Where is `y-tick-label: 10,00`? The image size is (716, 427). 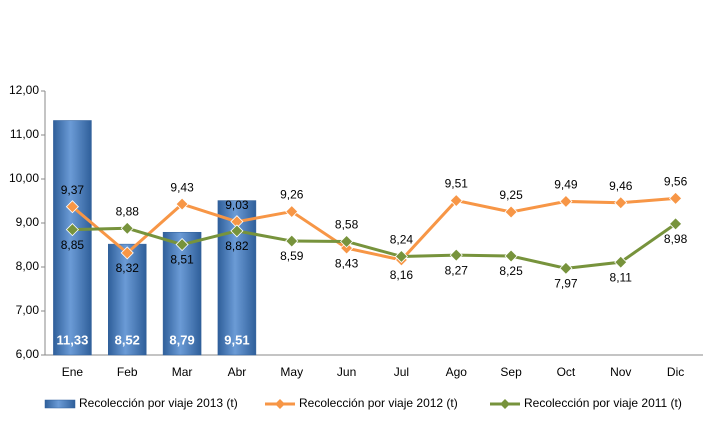 y-tick-label: 10,00 is located at coordinates (24, 178).